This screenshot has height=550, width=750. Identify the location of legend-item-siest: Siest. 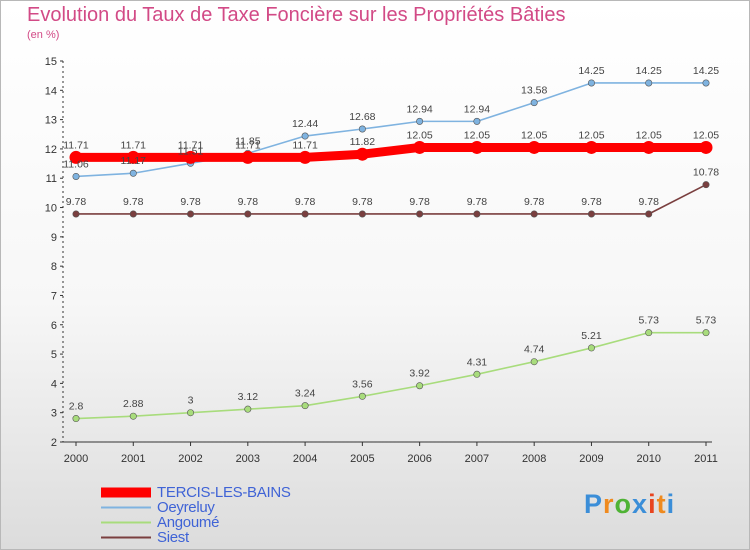
(196, 537).